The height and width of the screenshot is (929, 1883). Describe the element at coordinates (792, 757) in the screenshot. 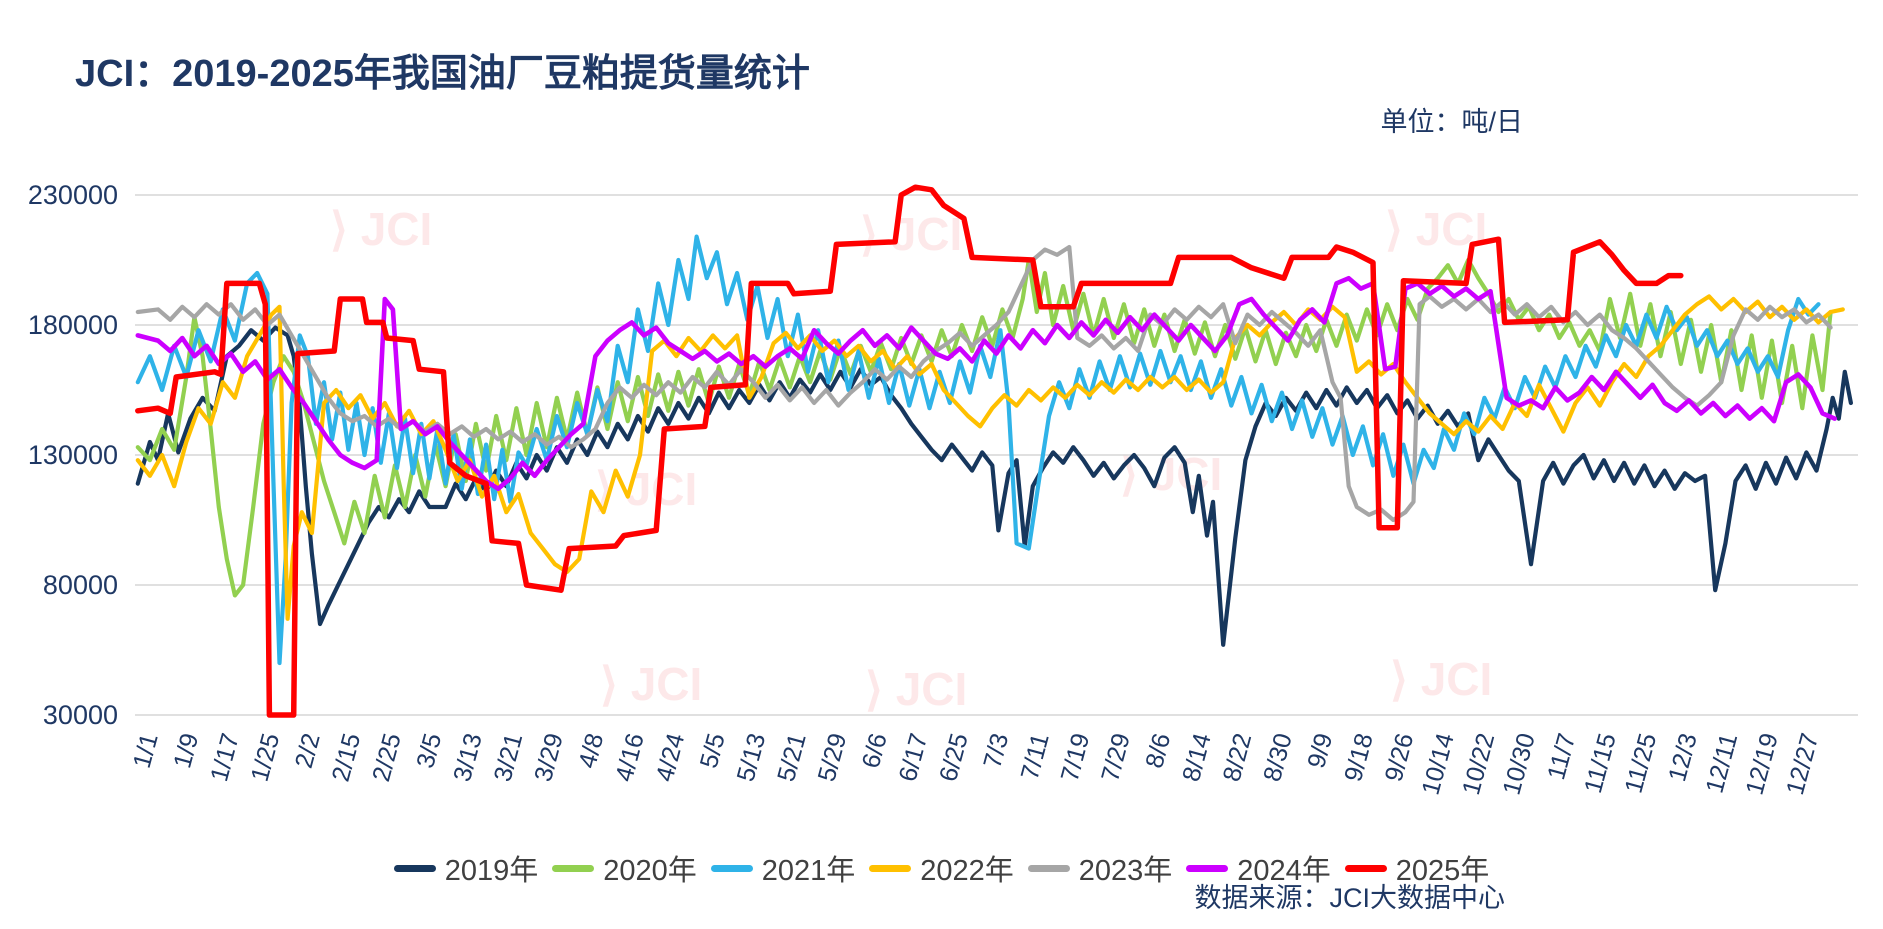

I see `x-axis-tick-label: 5/21` at that location.